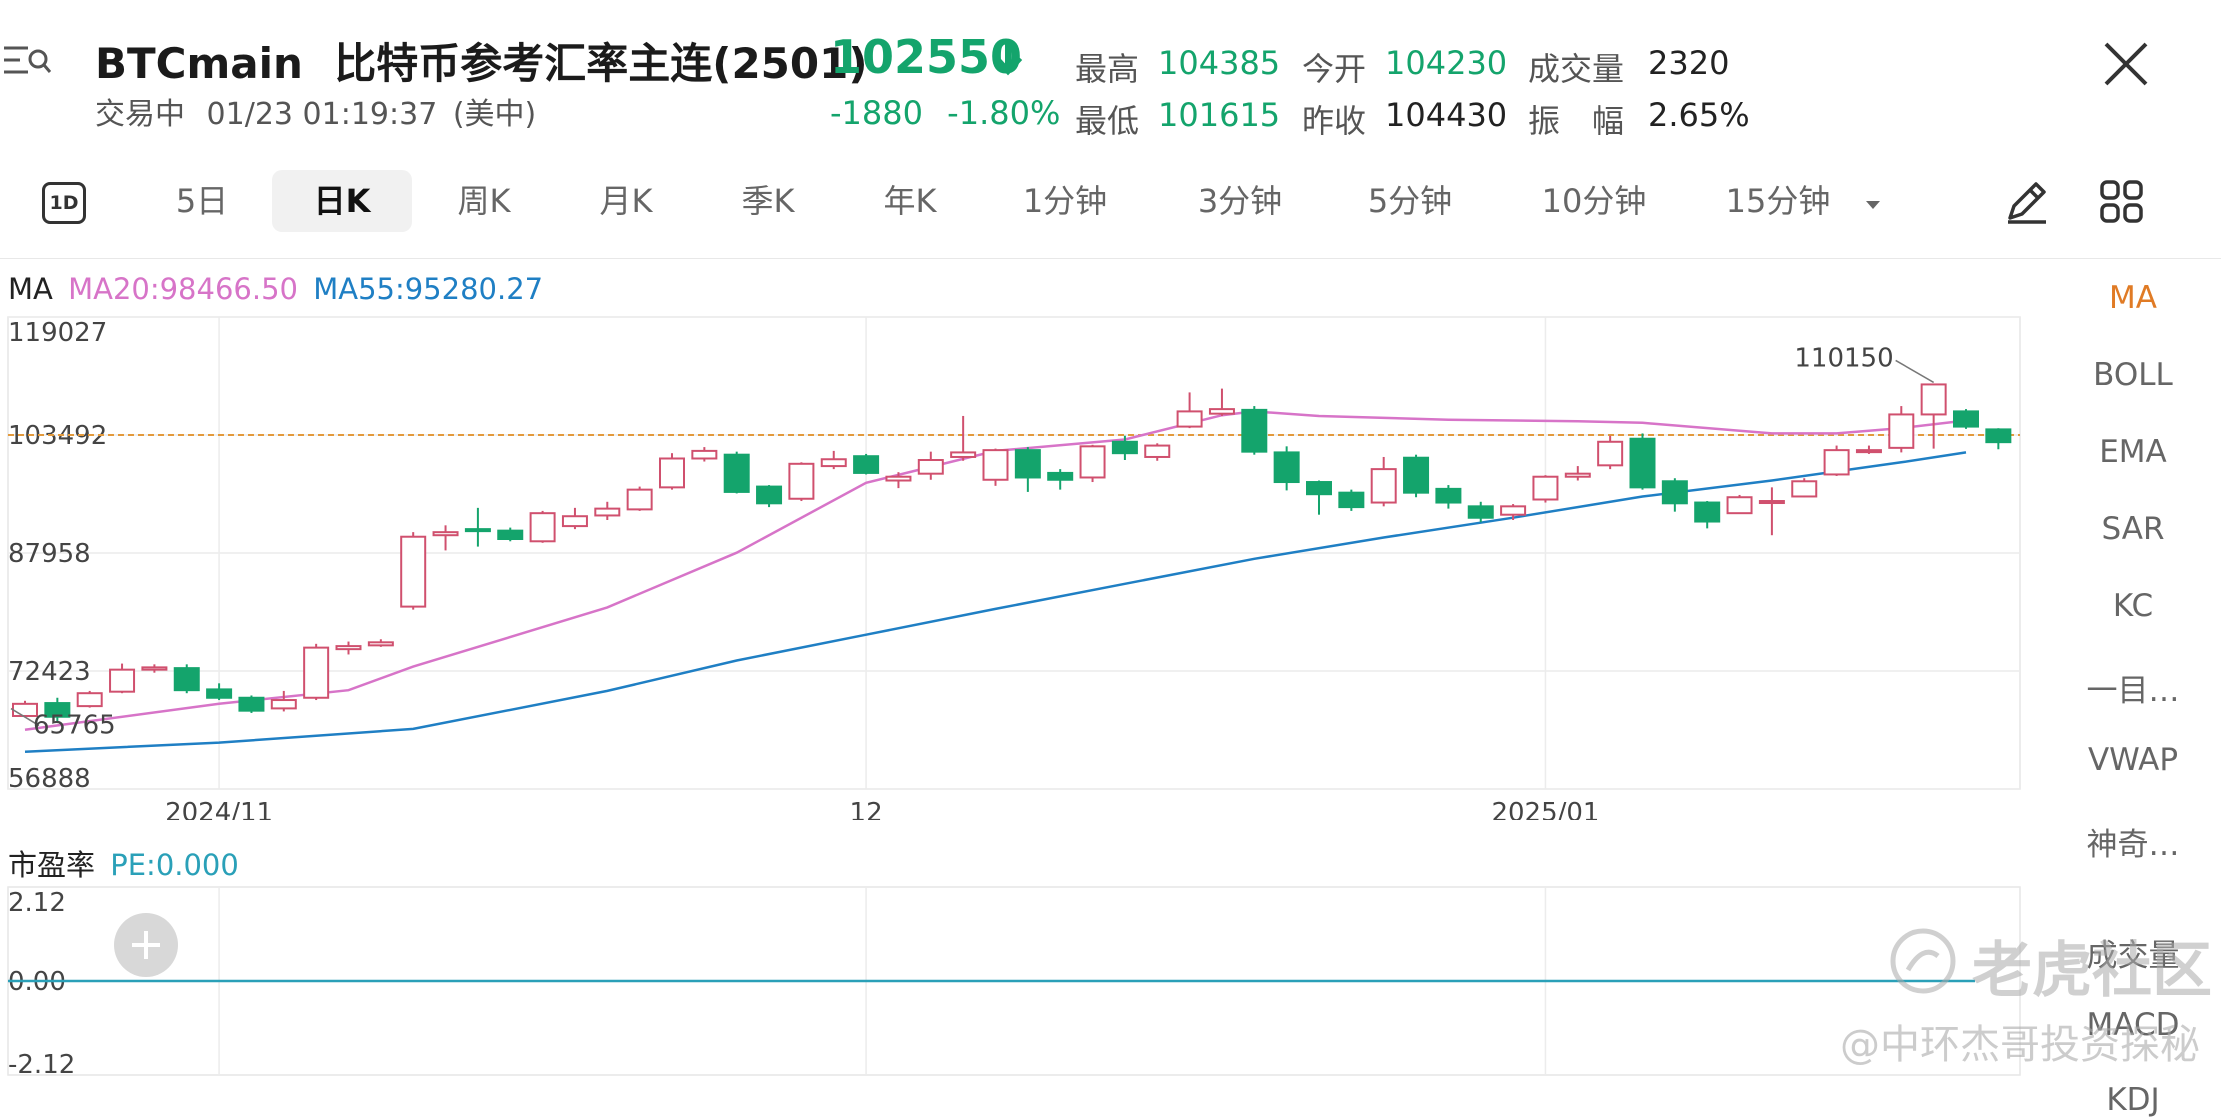 The height and width of the screenshot is (1118, 2221). Describe the element at coordinates (2133, 1025) in the screenshot. I see `indicator-macd: MACD` at that location.